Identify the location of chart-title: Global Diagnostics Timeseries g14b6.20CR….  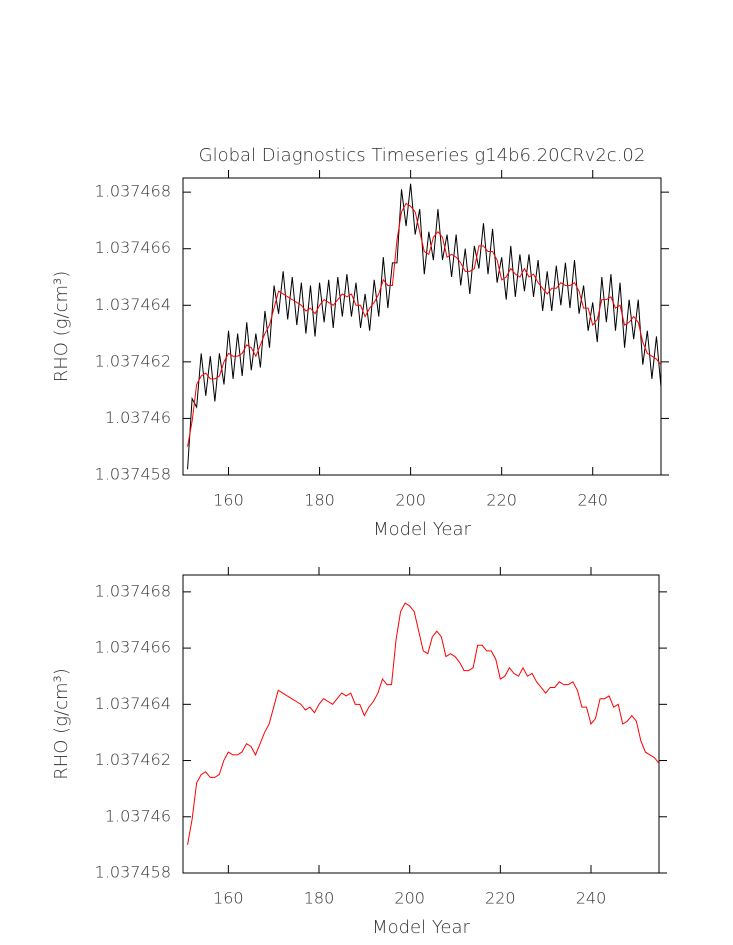
(422, 155).